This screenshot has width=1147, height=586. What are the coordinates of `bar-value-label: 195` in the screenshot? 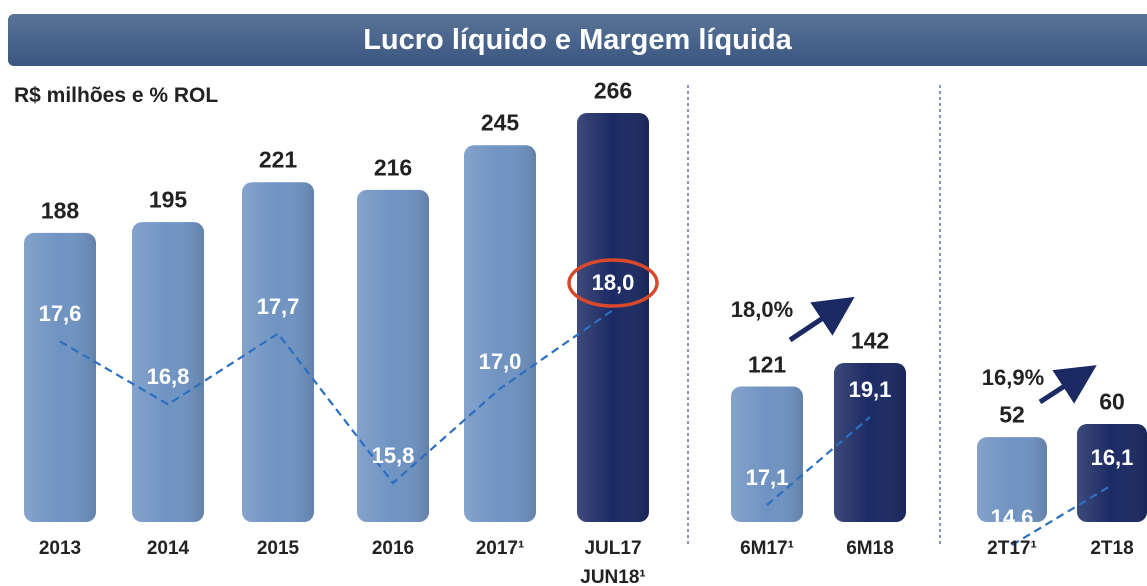 It's located at (168, 199).